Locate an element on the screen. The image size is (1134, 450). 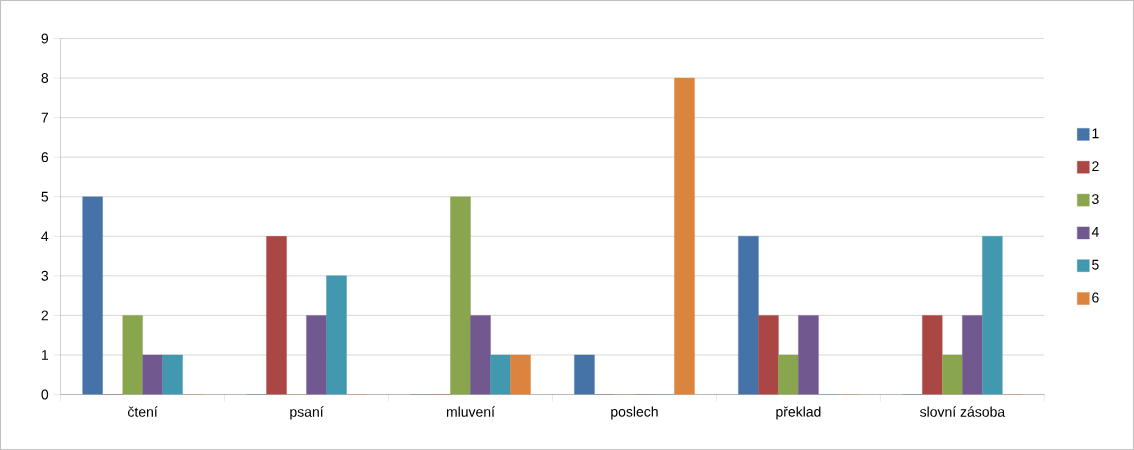
legend-label: 1 is located at coordinates (1095, 133).